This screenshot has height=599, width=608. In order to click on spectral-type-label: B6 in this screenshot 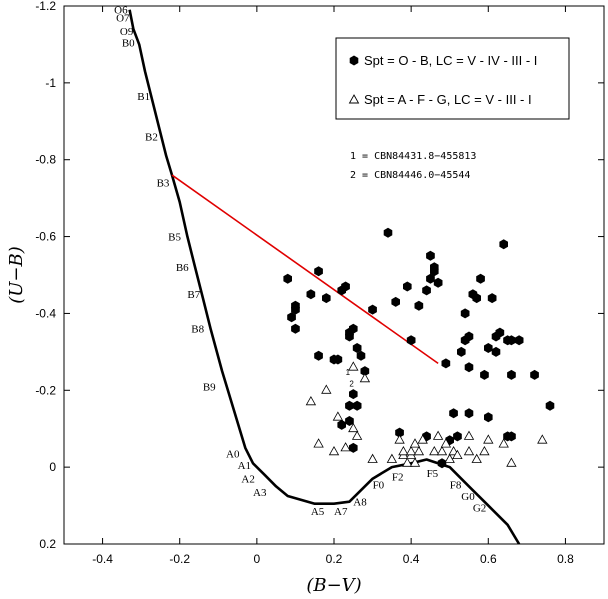, I will do `click(182, 268)`.